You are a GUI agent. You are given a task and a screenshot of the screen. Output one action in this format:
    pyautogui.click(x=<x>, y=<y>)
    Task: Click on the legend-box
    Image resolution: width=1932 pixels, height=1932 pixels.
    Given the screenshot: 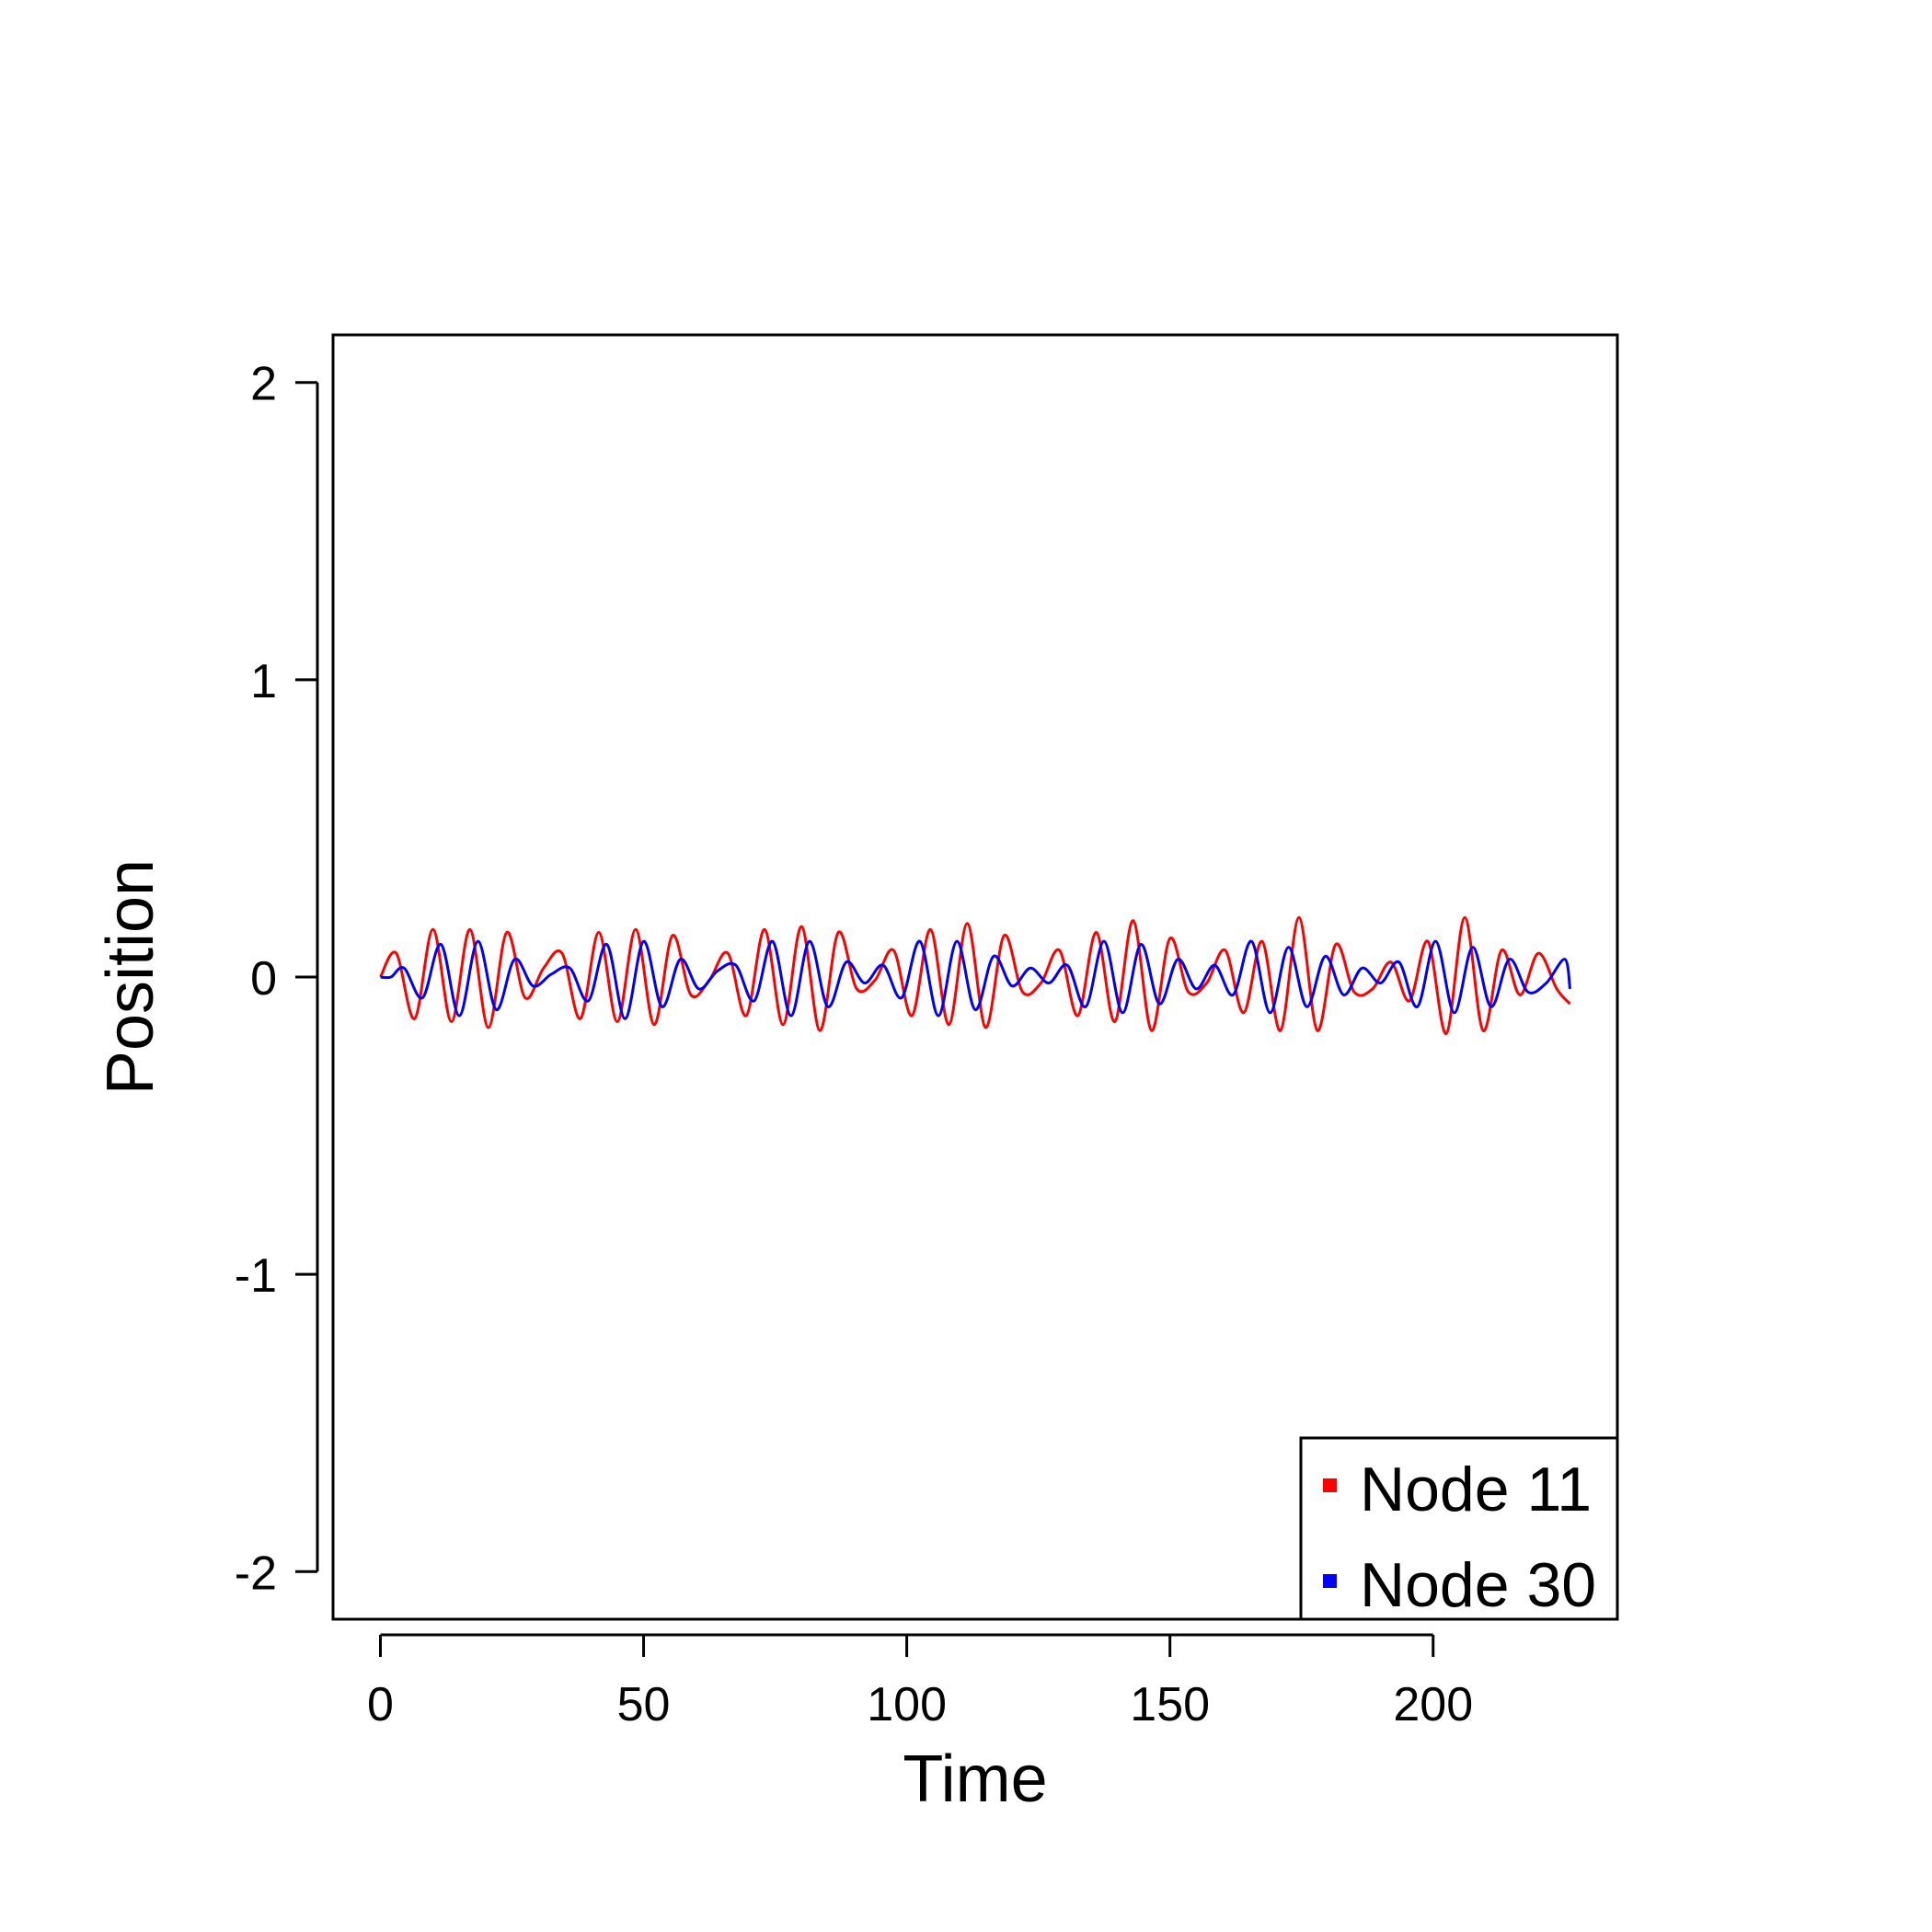 What is the action you would take?
    pyautogui.click(x=1459, y=1528)
    